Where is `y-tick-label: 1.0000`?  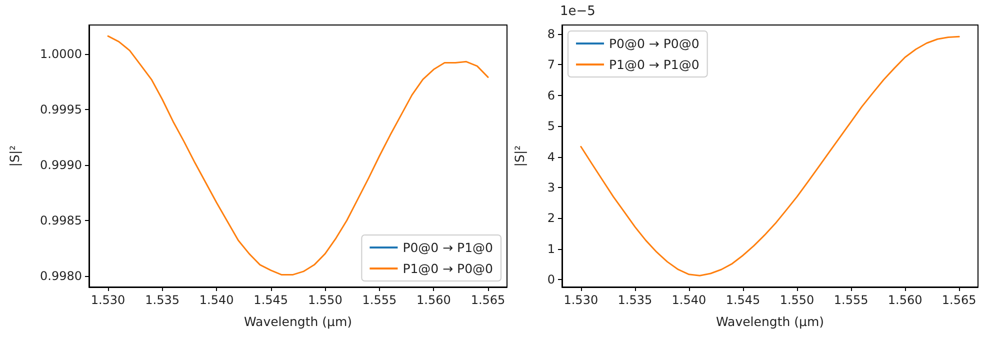 y-tick-label: 1.0000 is located at coordinates (61, 53).